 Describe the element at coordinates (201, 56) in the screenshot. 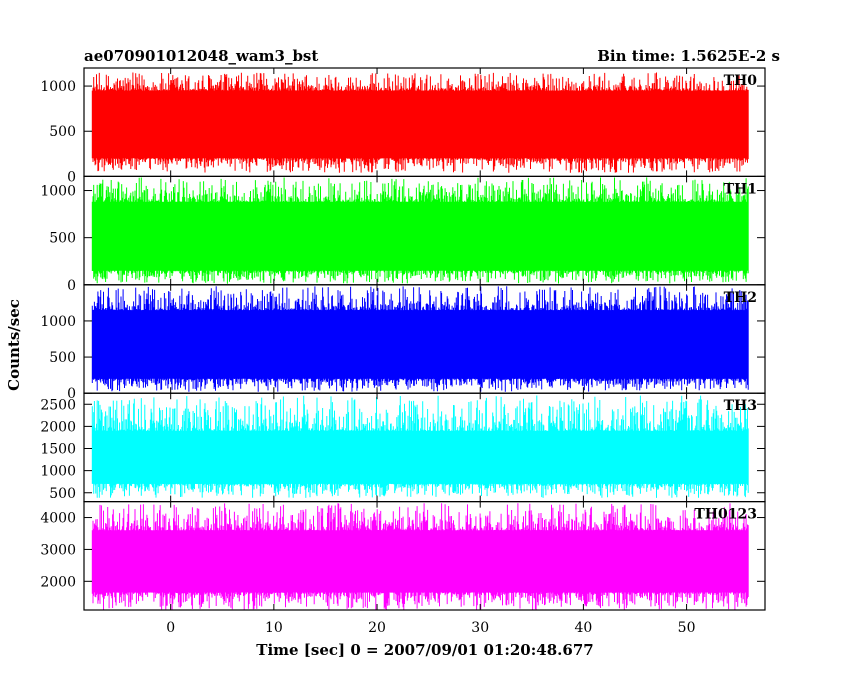

I see `chart-title: ae070901012048_wam3_bst` at that location.